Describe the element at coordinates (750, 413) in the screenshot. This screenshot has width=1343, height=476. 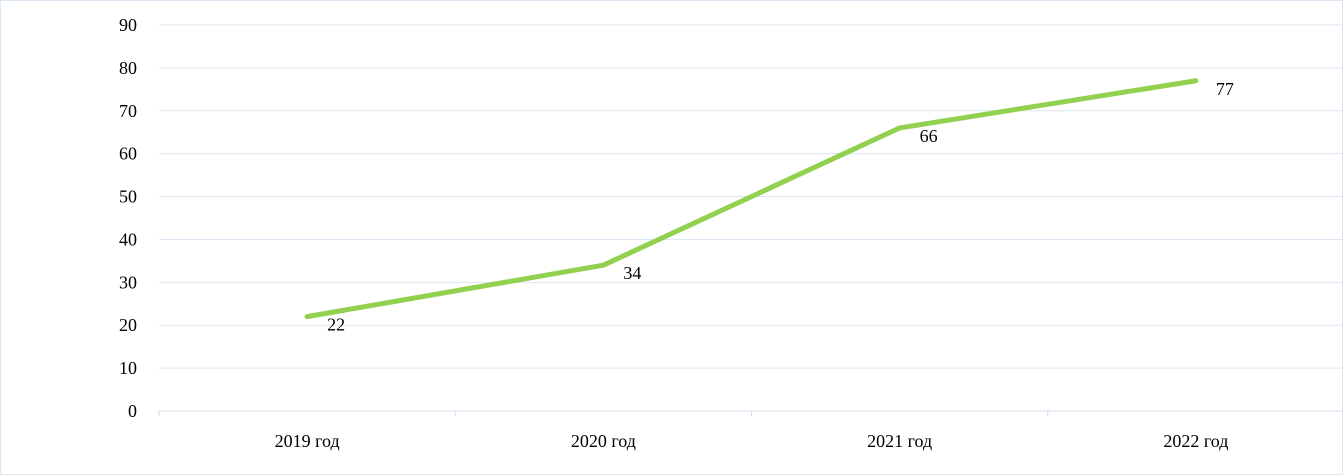
I see `x-axis` at that location.